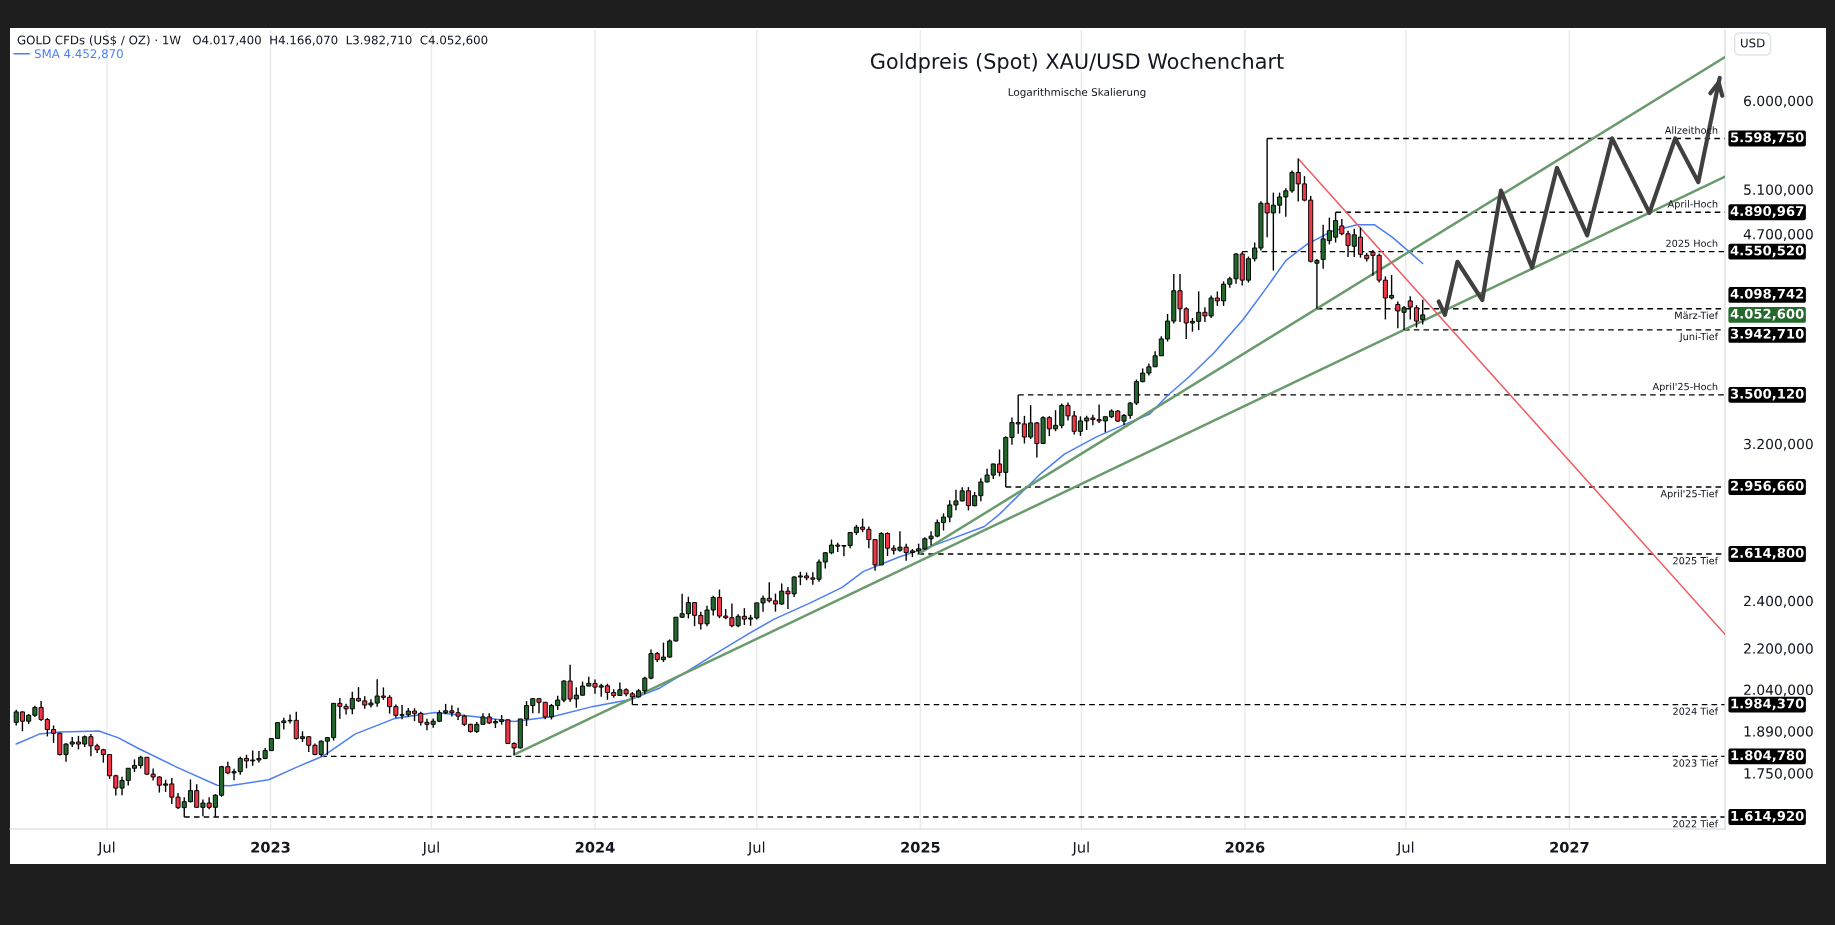 The image size is (1835, 925). I want to click on annotation: 2.614,800, so click(1767, 553).